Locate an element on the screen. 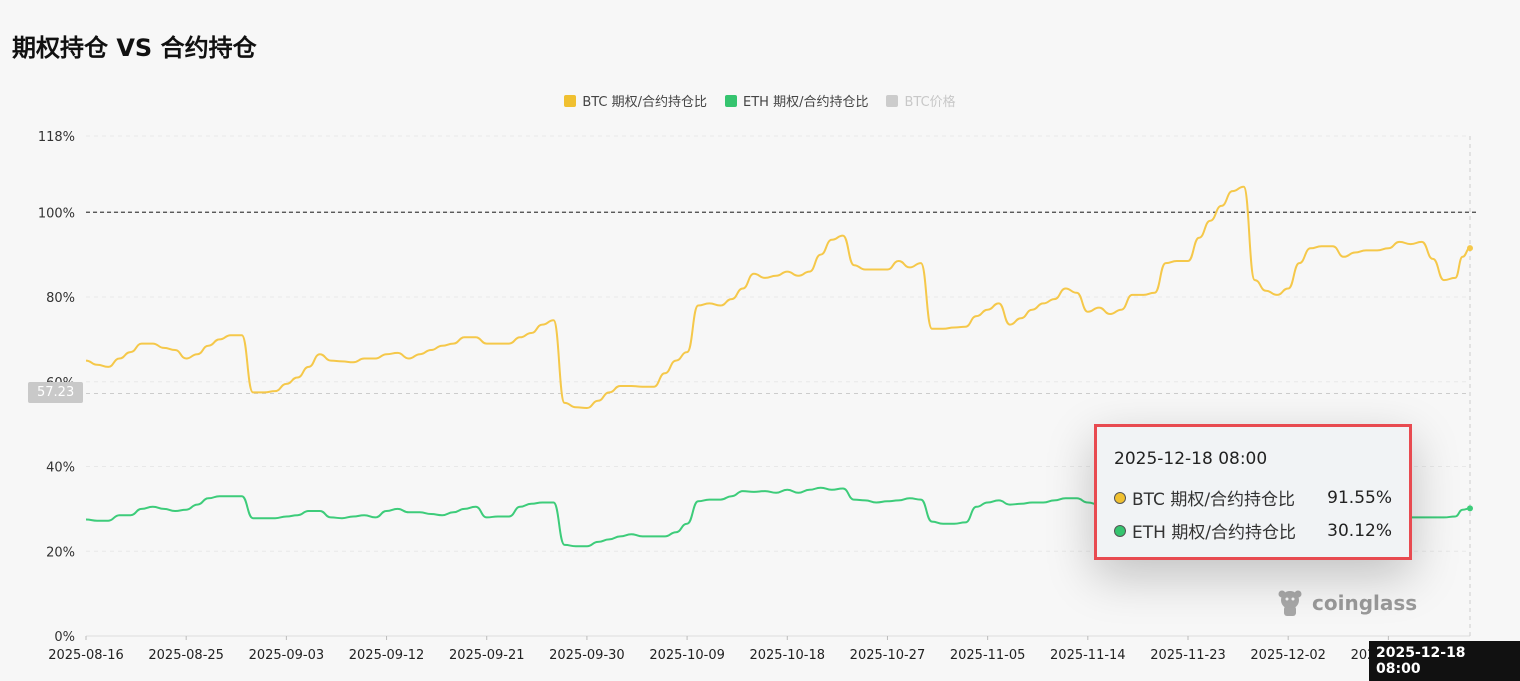 The image size is (1520, 681). legend: BTC 期权/合约持仓比 ETH 期权/合约持仓比 BTC价格 is located at coordinates (760, 100).